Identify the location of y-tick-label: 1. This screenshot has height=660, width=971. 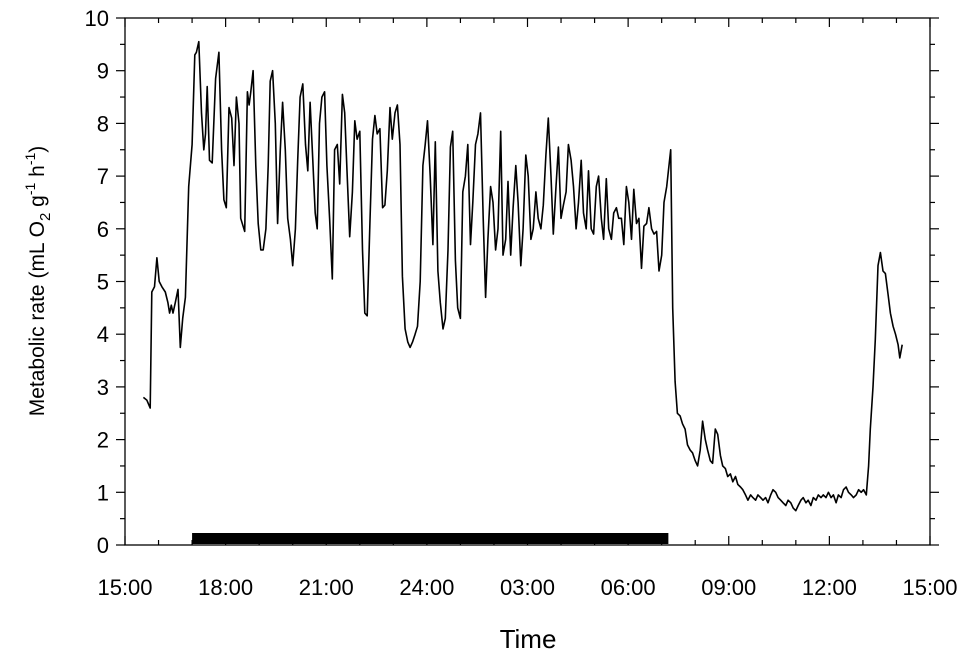
(103, 492).